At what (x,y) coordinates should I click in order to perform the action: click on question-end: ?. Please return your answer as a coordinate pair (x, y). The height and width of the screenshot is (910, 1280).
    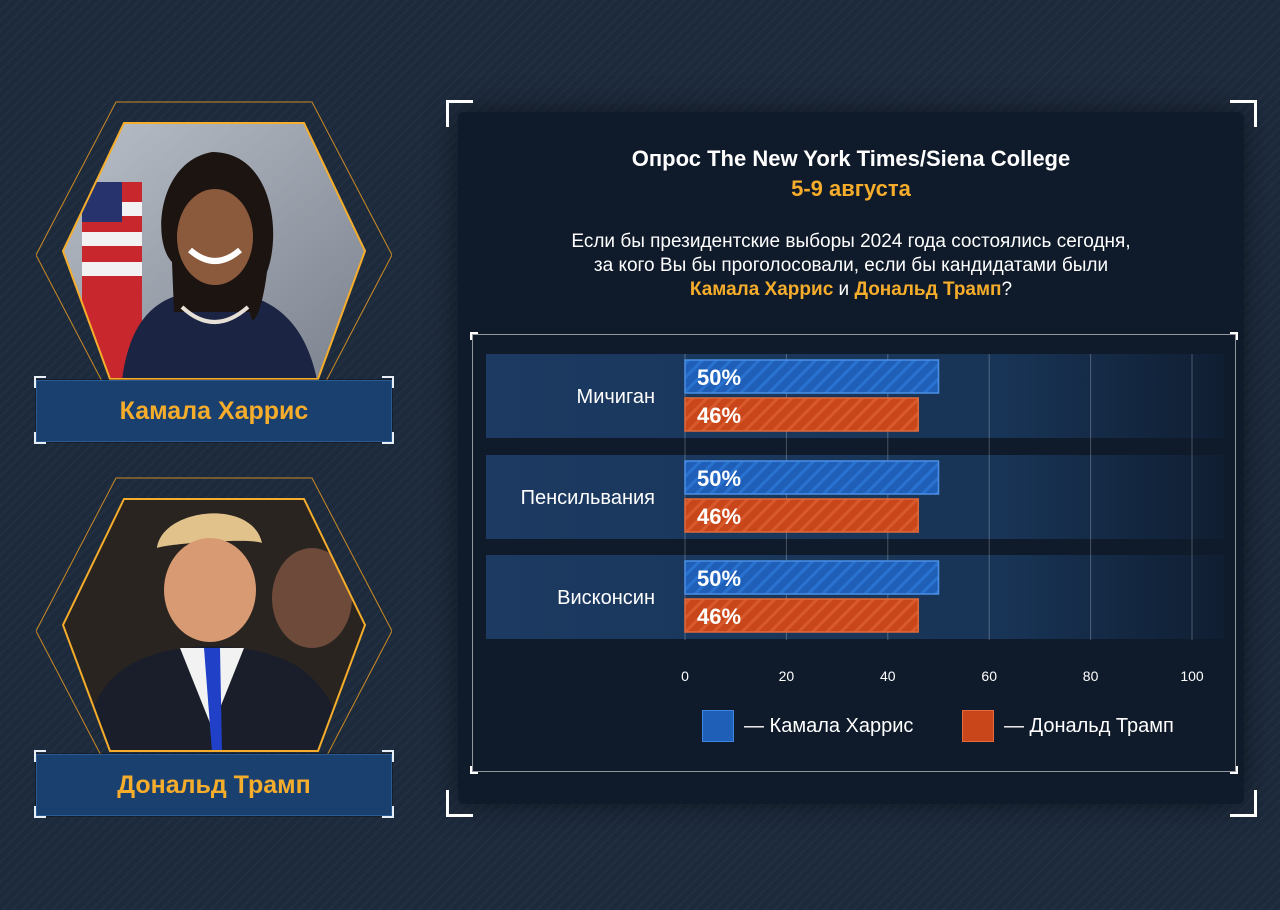
    Looking at the image, I should click on (1007, 289).